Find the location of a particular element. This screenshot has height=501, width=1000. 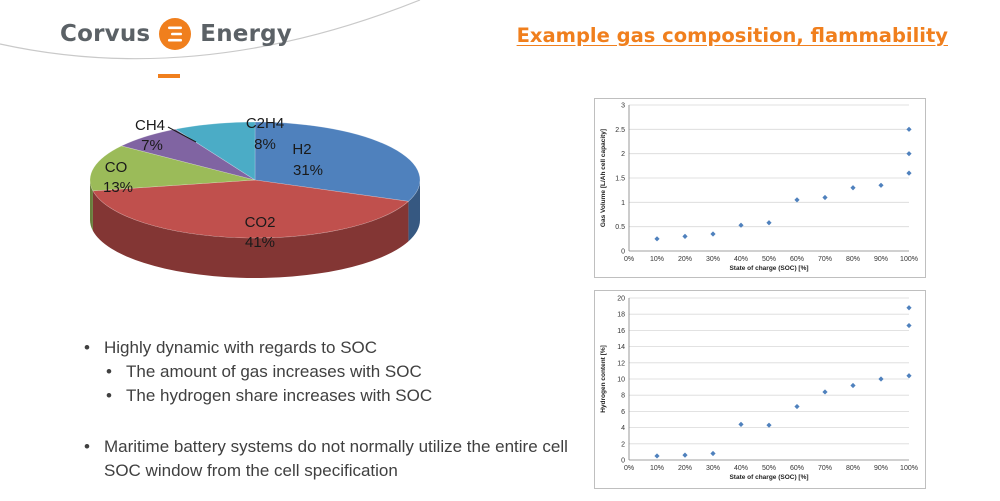

y-tick-label: 1.5 is located at coordinates (620, 179).